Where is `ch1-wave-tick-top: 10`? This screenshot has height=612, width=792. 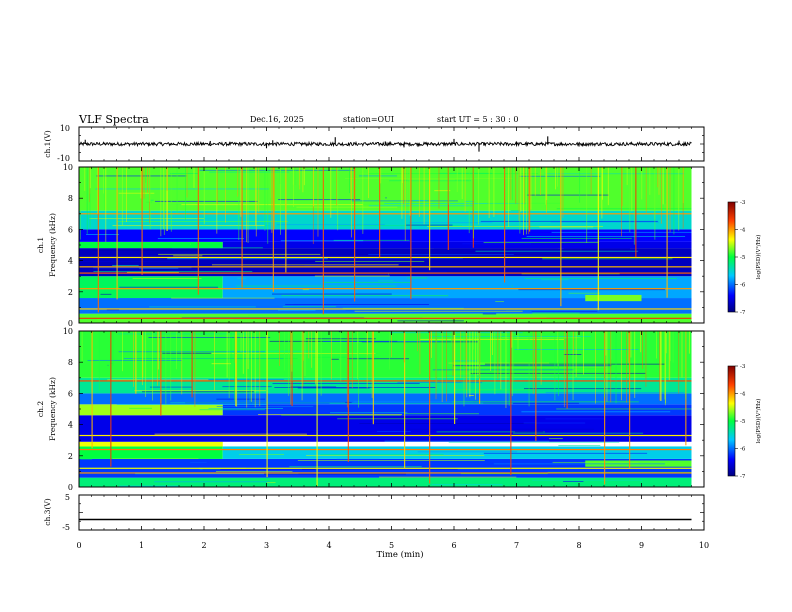
ch1-wave-tick-top: 10 is located at coordinates (65, 128).